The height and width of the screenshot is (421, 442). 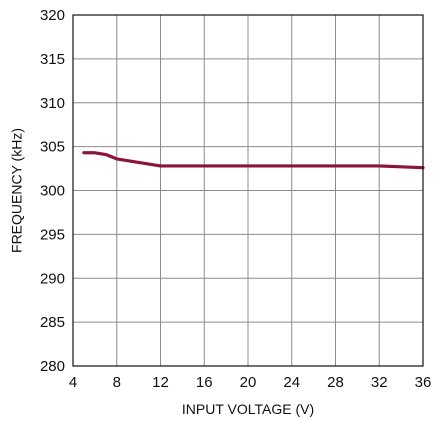 I want to click on x-tick-label: 12, so click(x=160, y=382).